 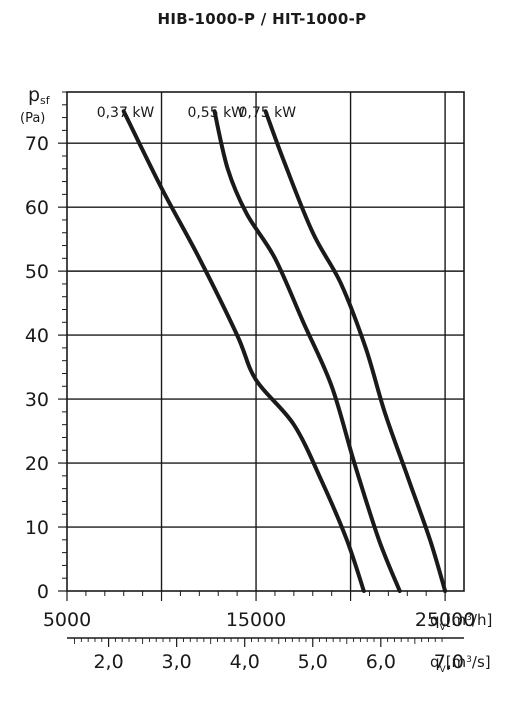 What do you see at coordinates (37, 144) in the screenshot?
I see `y-tick-label: 70` at bounding box center [37, 144].